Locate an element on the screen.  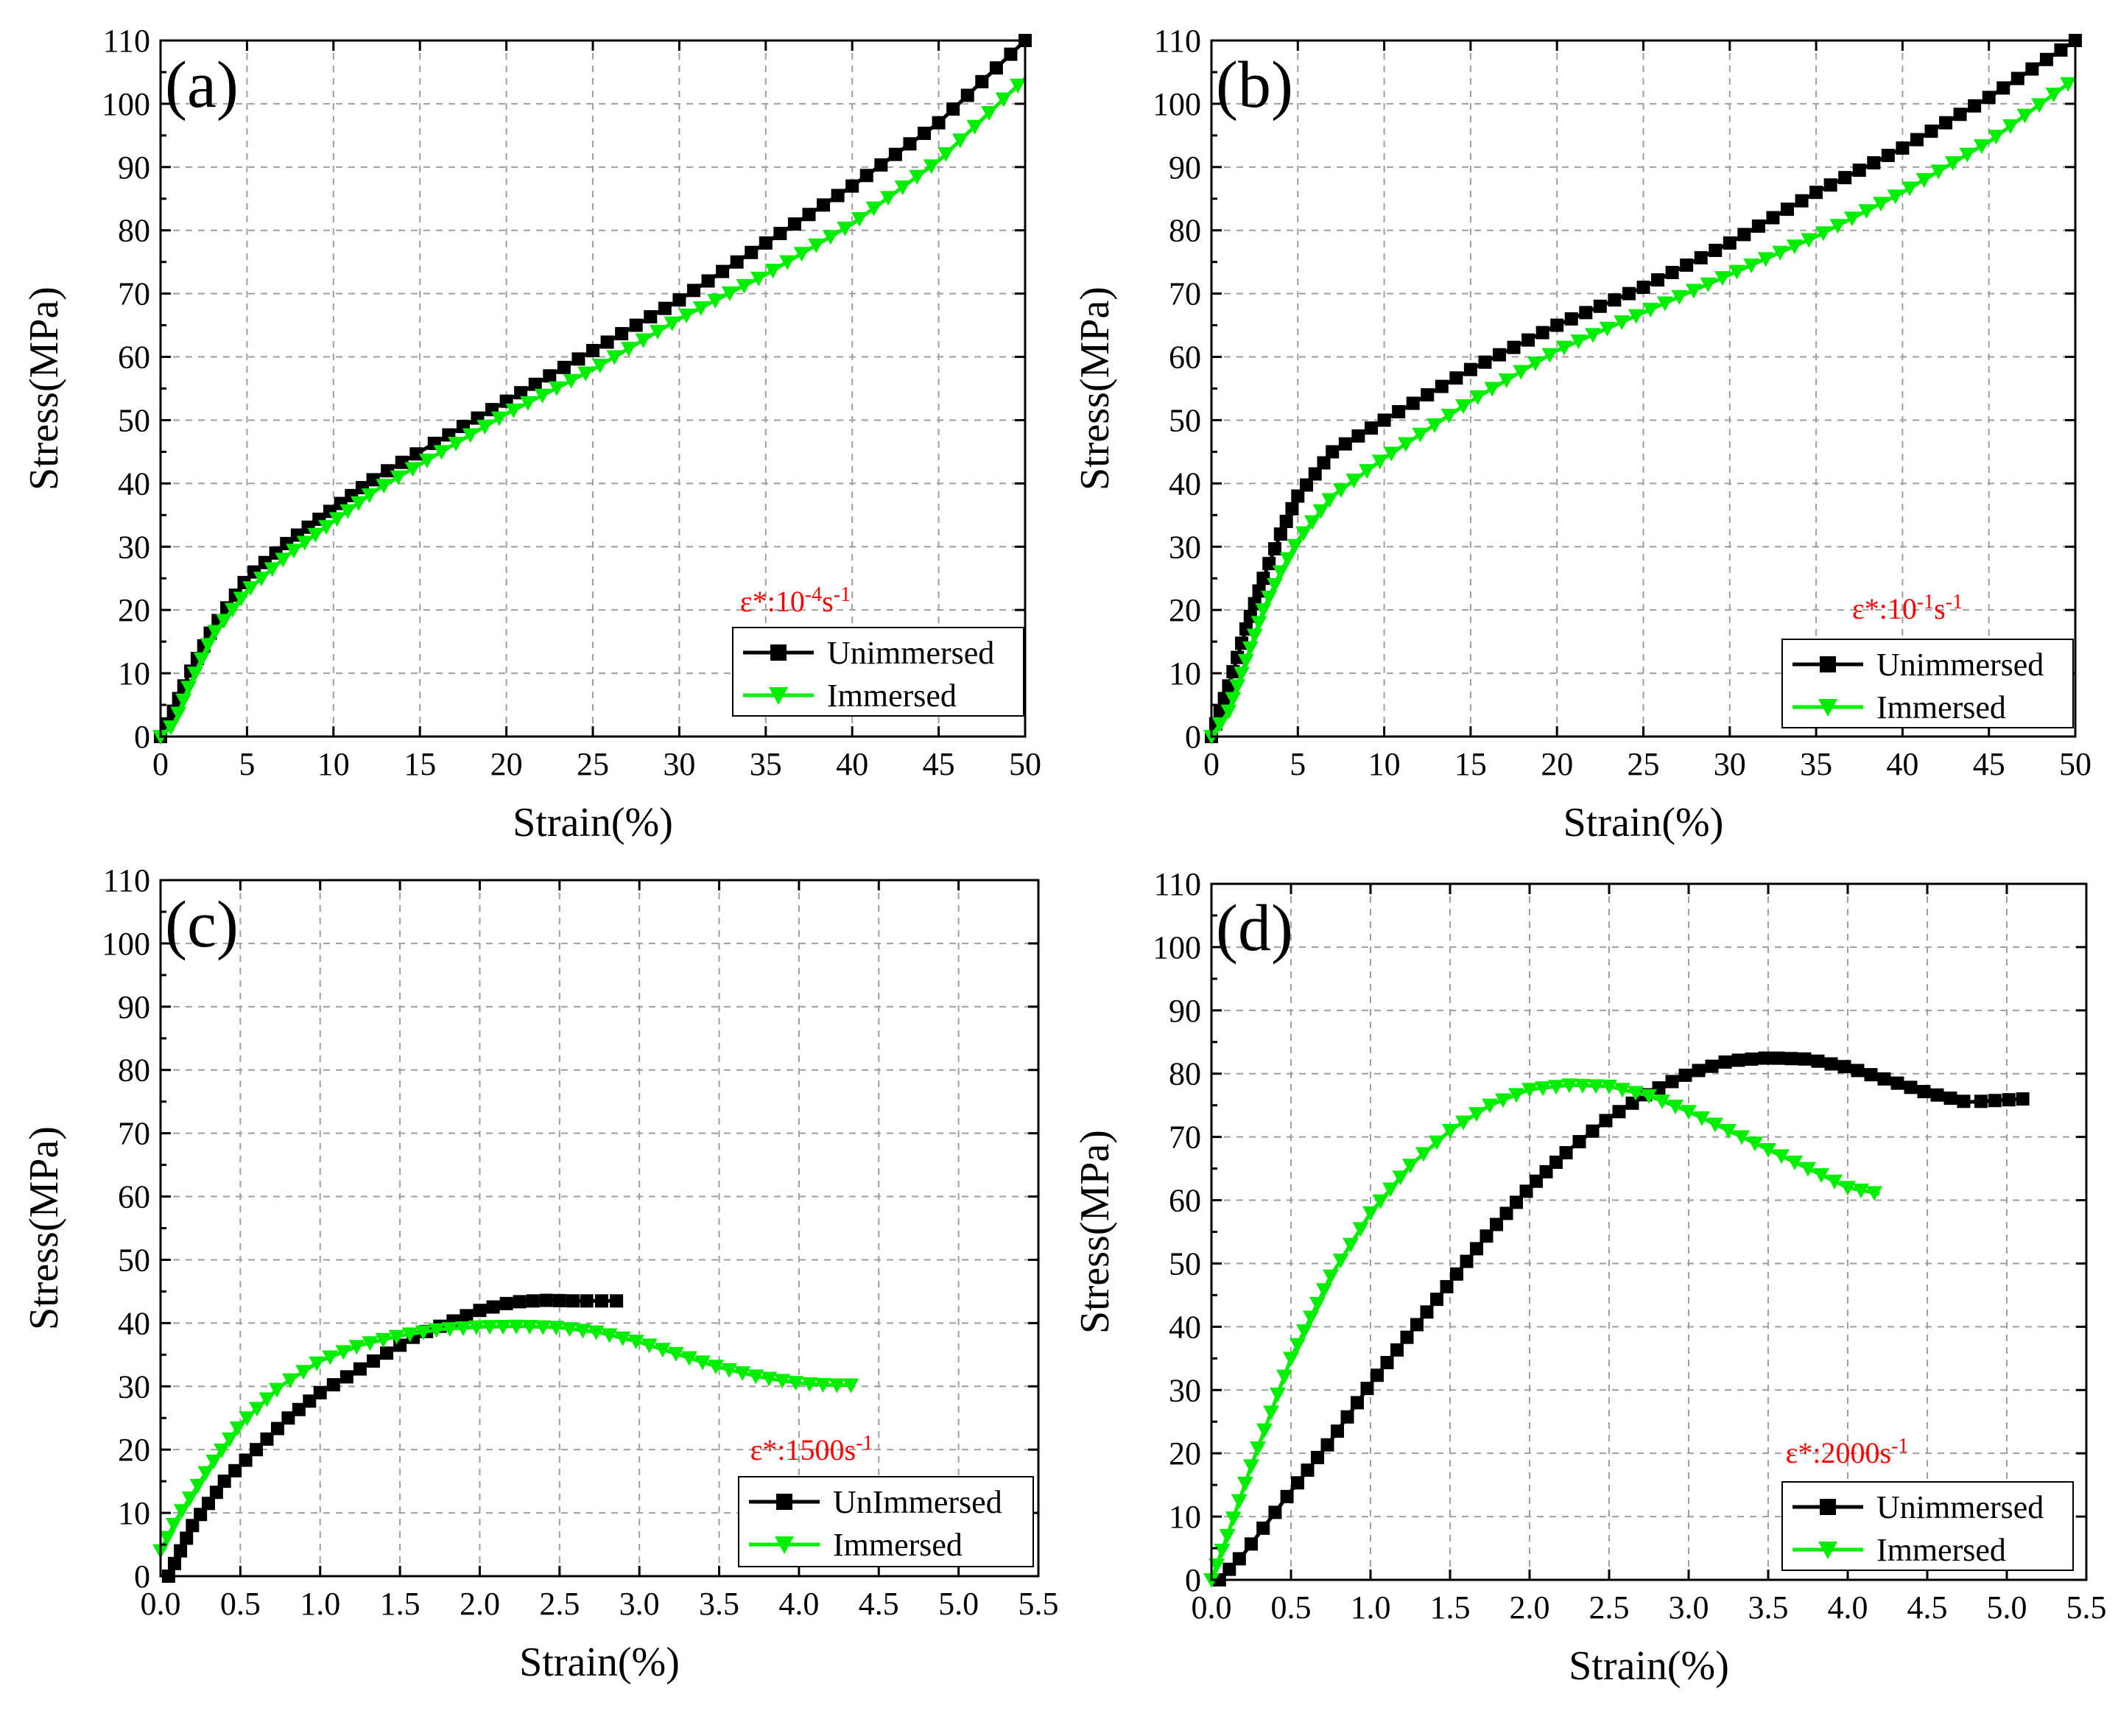
x-tick-label: 1.0 is located at coordinates (1371, 1607).